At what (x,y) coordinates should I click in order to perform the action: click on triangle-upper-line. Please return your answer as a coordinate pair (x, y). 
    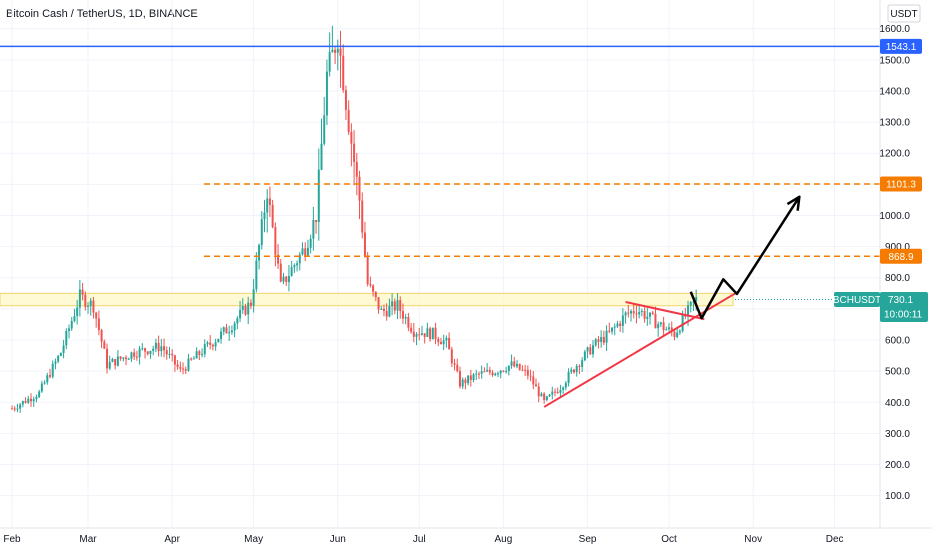
    Looking at the image, I should click on (665, 311).